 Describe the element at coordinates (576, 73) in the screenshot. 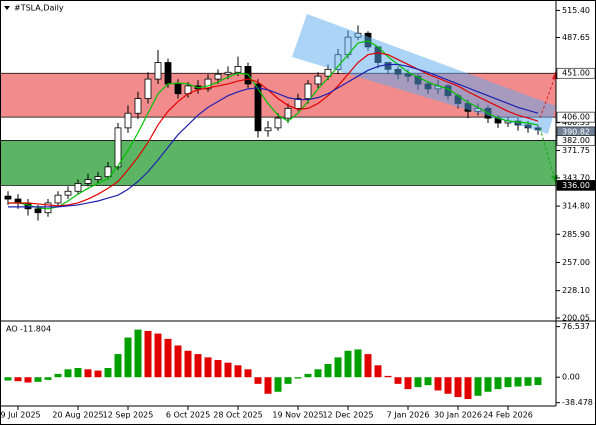

I see `level-label: 451.00` at that location.